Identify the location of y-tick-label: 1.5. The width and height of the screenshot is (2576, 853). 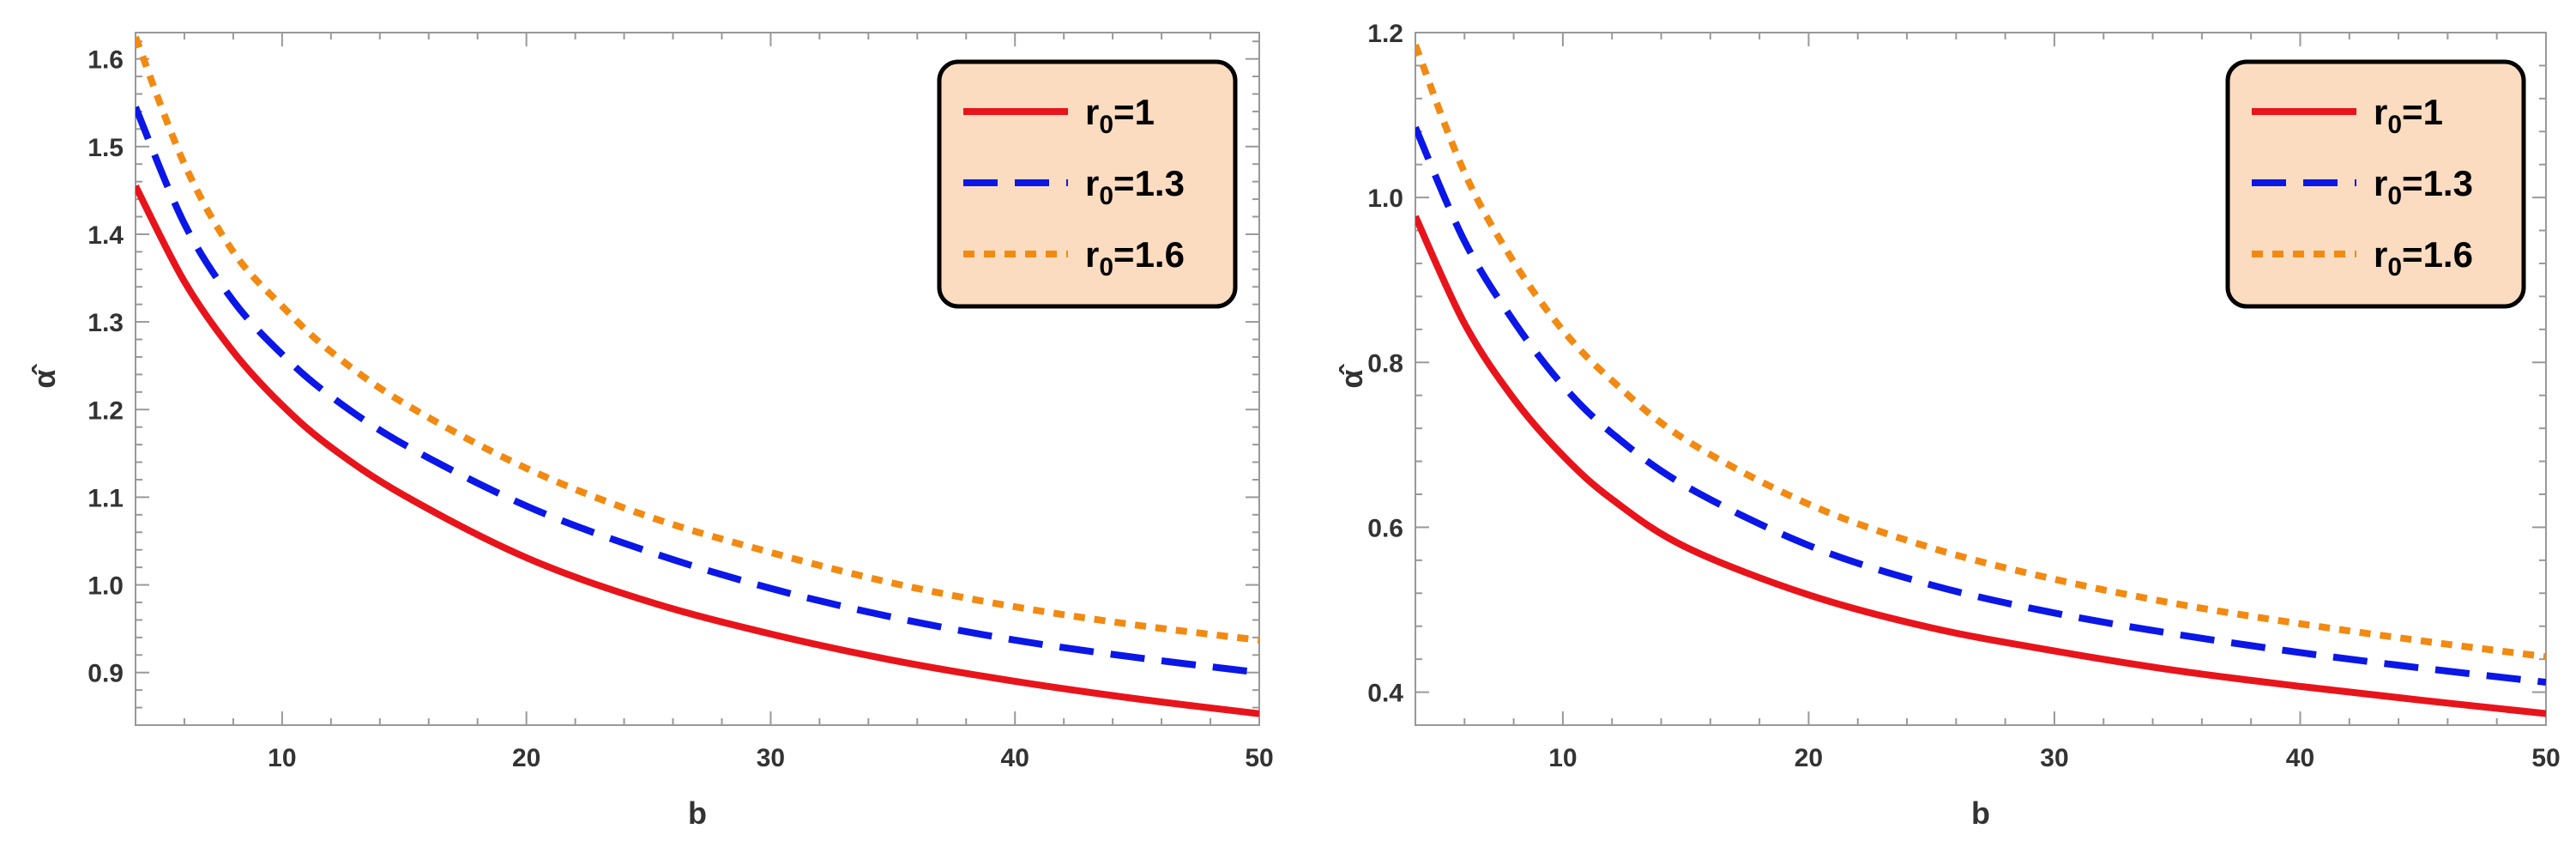
(105, 148).